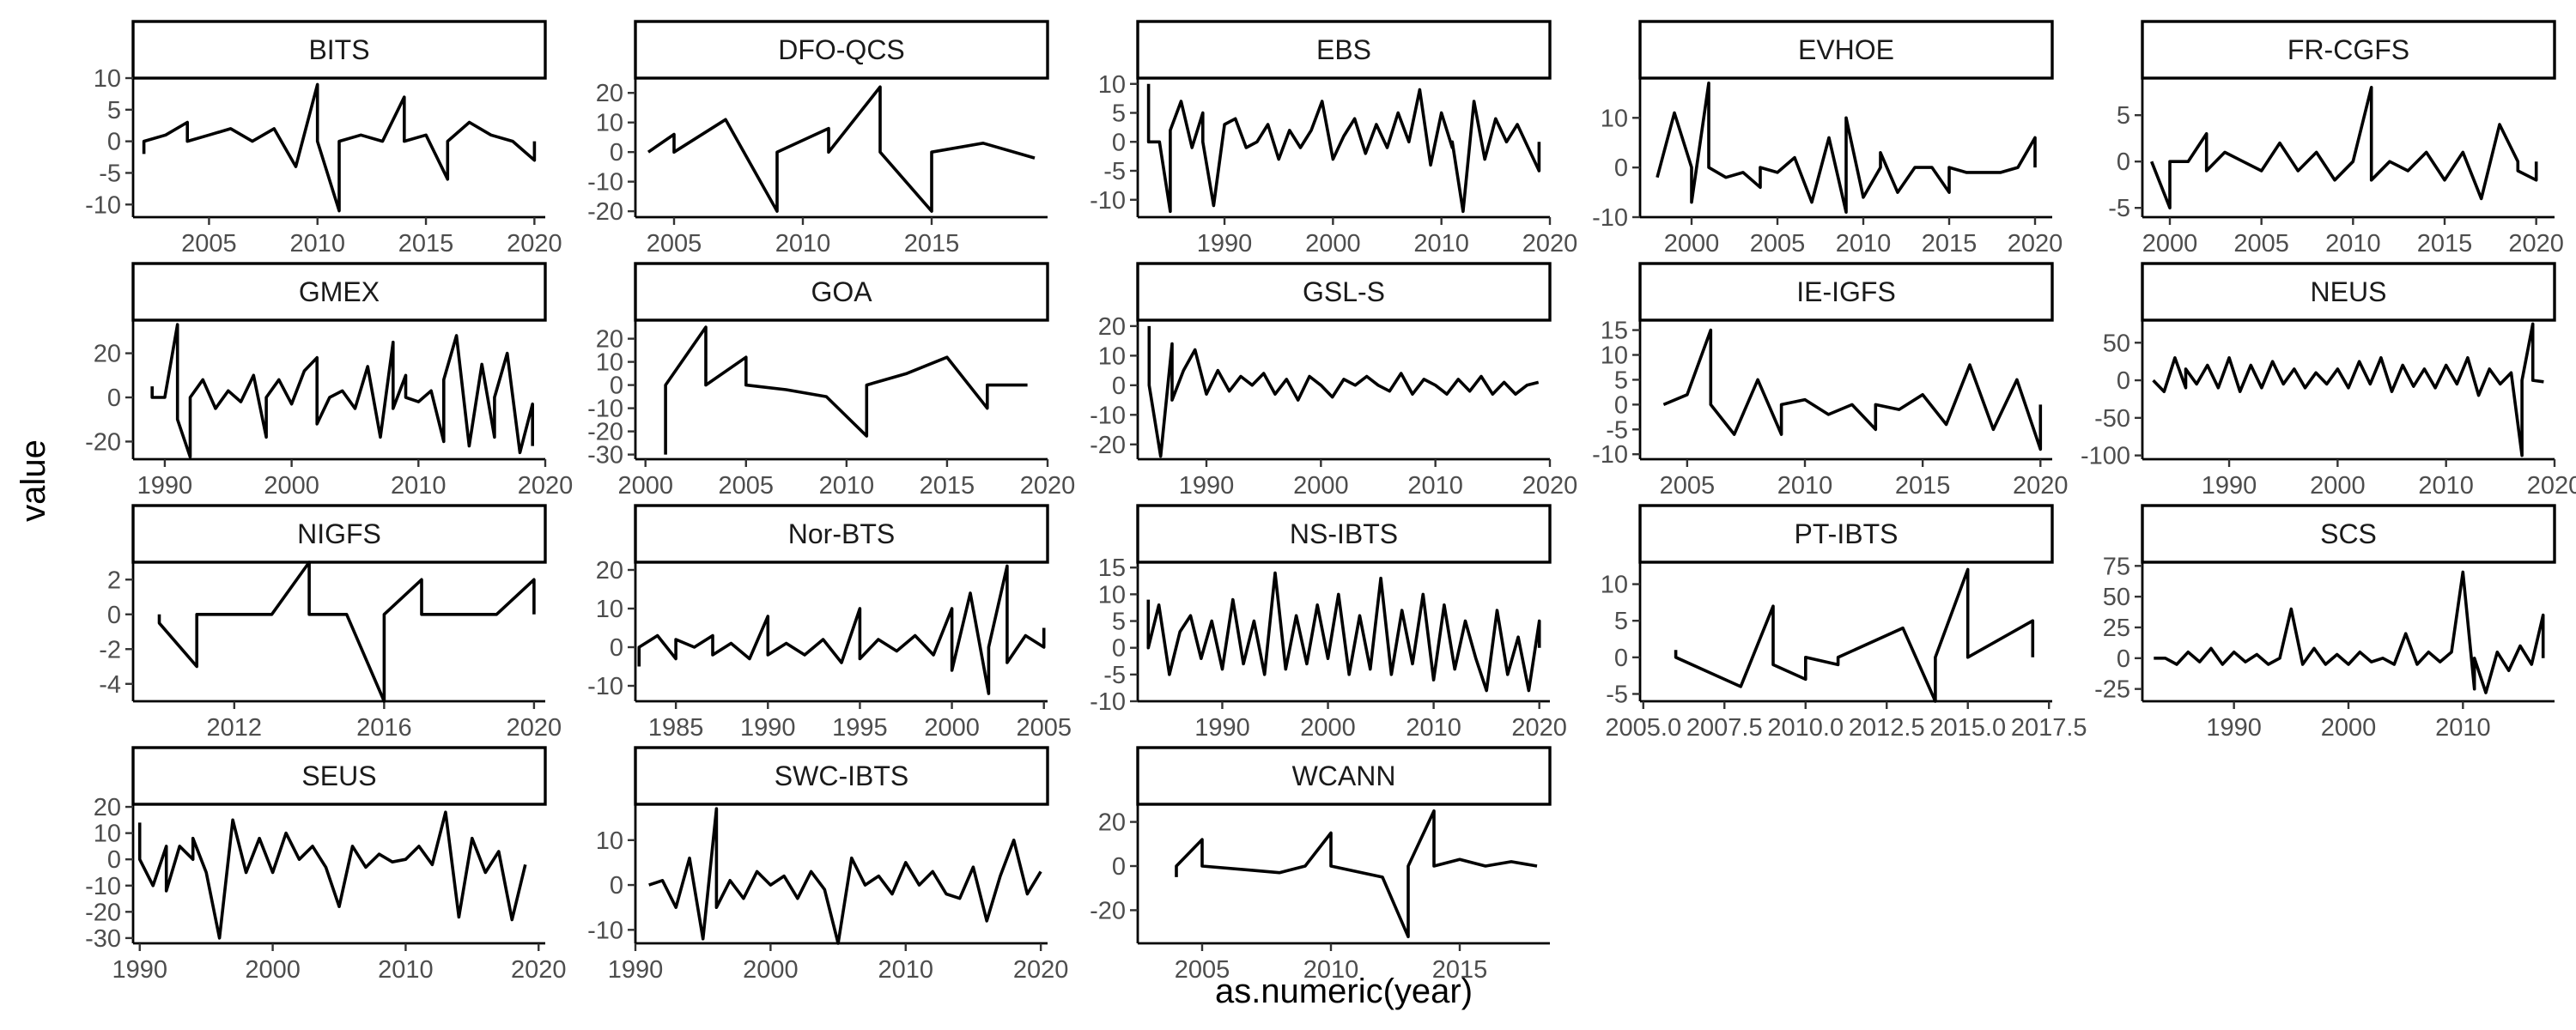 The height and width of the screenshot is (1030, 2576). What do you see at coordinates (2116, 628) in the screenshot?
I see `y-tick-label: 25` at bounding box center [2116, 628].